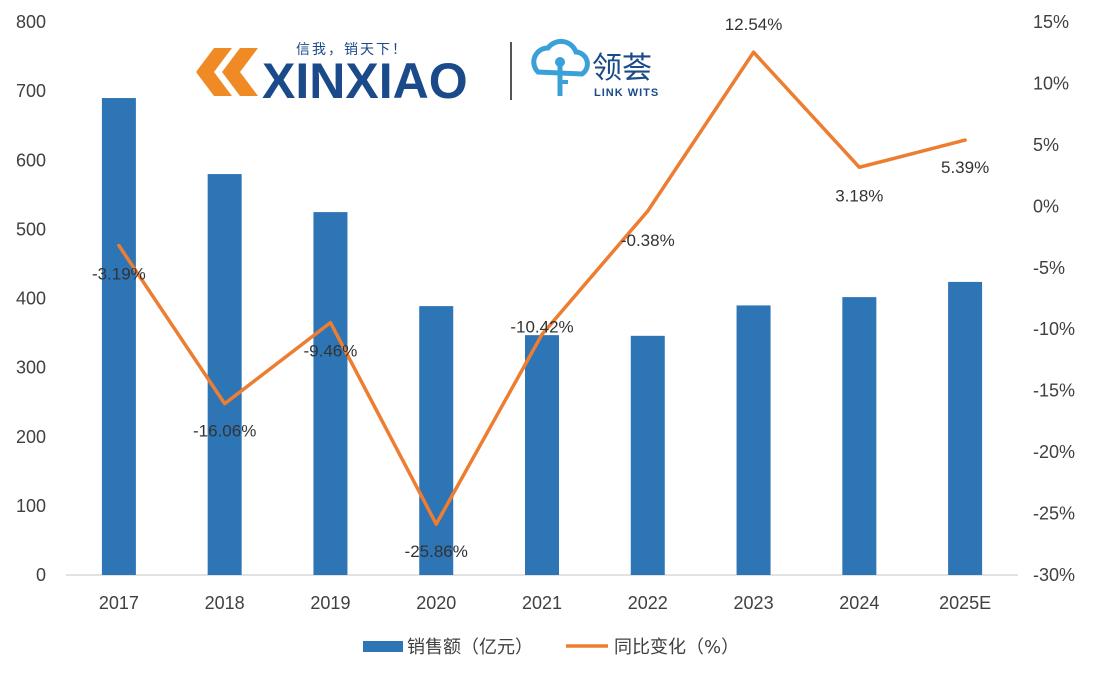 The image size is (1098, 677). Describe the element at coordinates (352, 50) in the screenshot. I see `xinxiao-slogan: 信我，销天下！` at that location.